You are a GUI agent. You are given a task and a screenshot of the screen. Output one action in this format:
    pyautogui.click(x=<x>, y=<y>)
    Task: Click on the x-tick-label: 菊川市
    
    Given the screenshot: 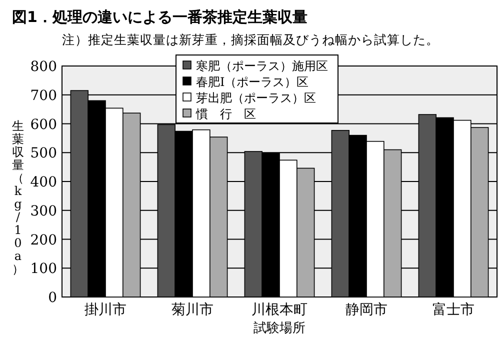 What is the action you would take?
    pyautogui.click(x=193, y=310)
    